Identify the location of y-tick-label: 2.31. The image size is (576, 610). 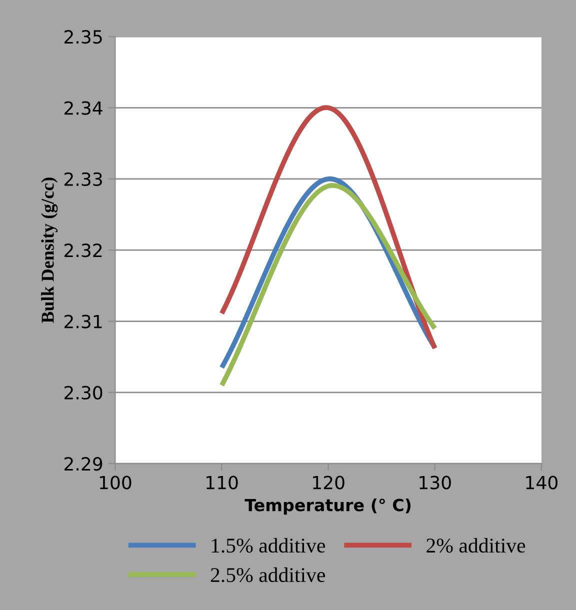
(83, 321).